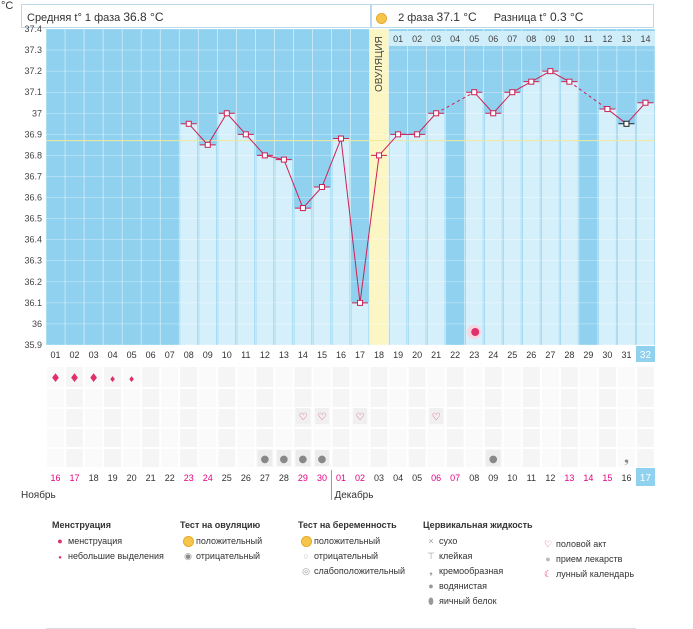 The width and height of the screenshot is (693, 629). Describe the element at coordinates (229, 541) in the screenshot. I see `legend-item: положительный` at that location.